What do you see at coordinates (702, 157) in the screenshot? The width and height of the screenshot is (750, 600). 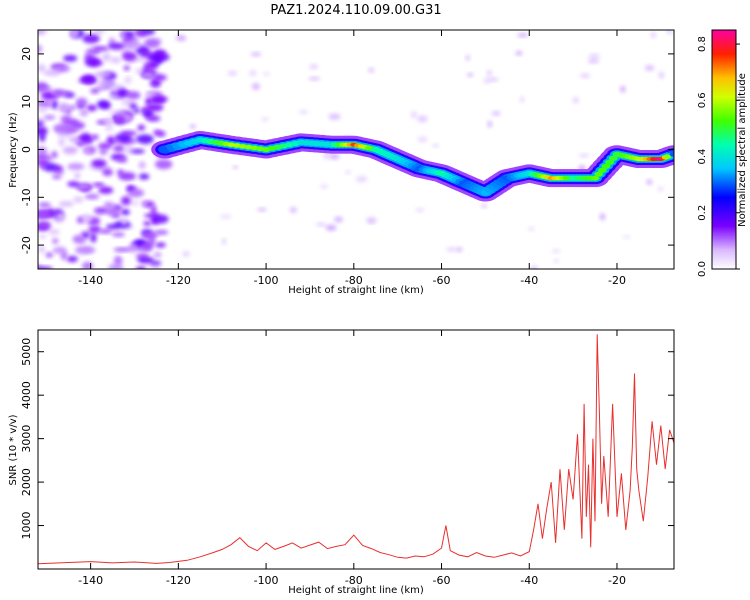 I see `colorbar-tick-label: 0.4` at bounding box center [702, 157].